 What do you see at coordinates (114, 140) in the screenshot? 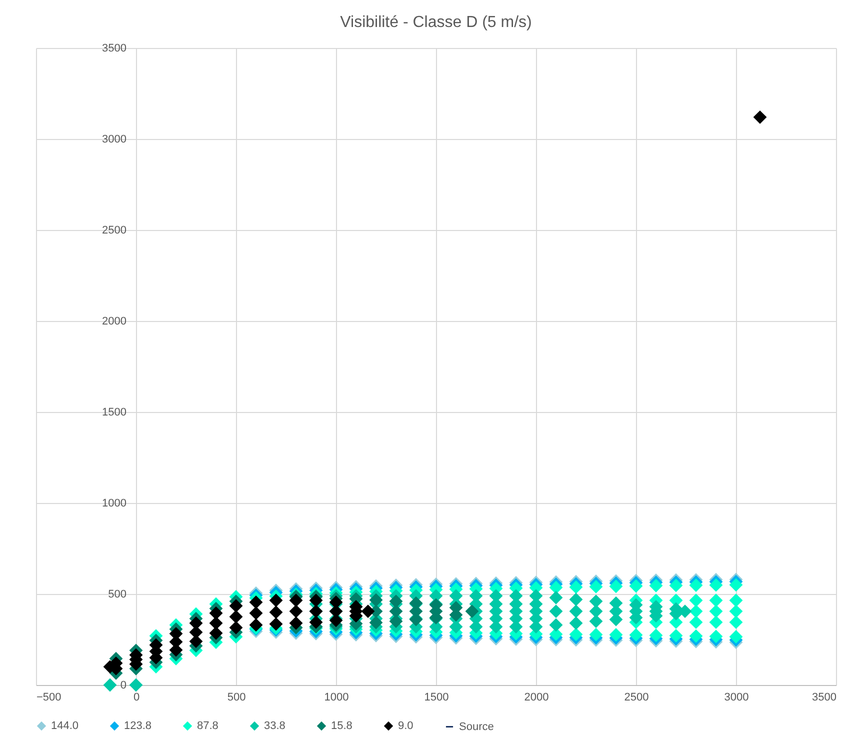
I see `y-tick-label: 3000` at bounding box center [114, 140].